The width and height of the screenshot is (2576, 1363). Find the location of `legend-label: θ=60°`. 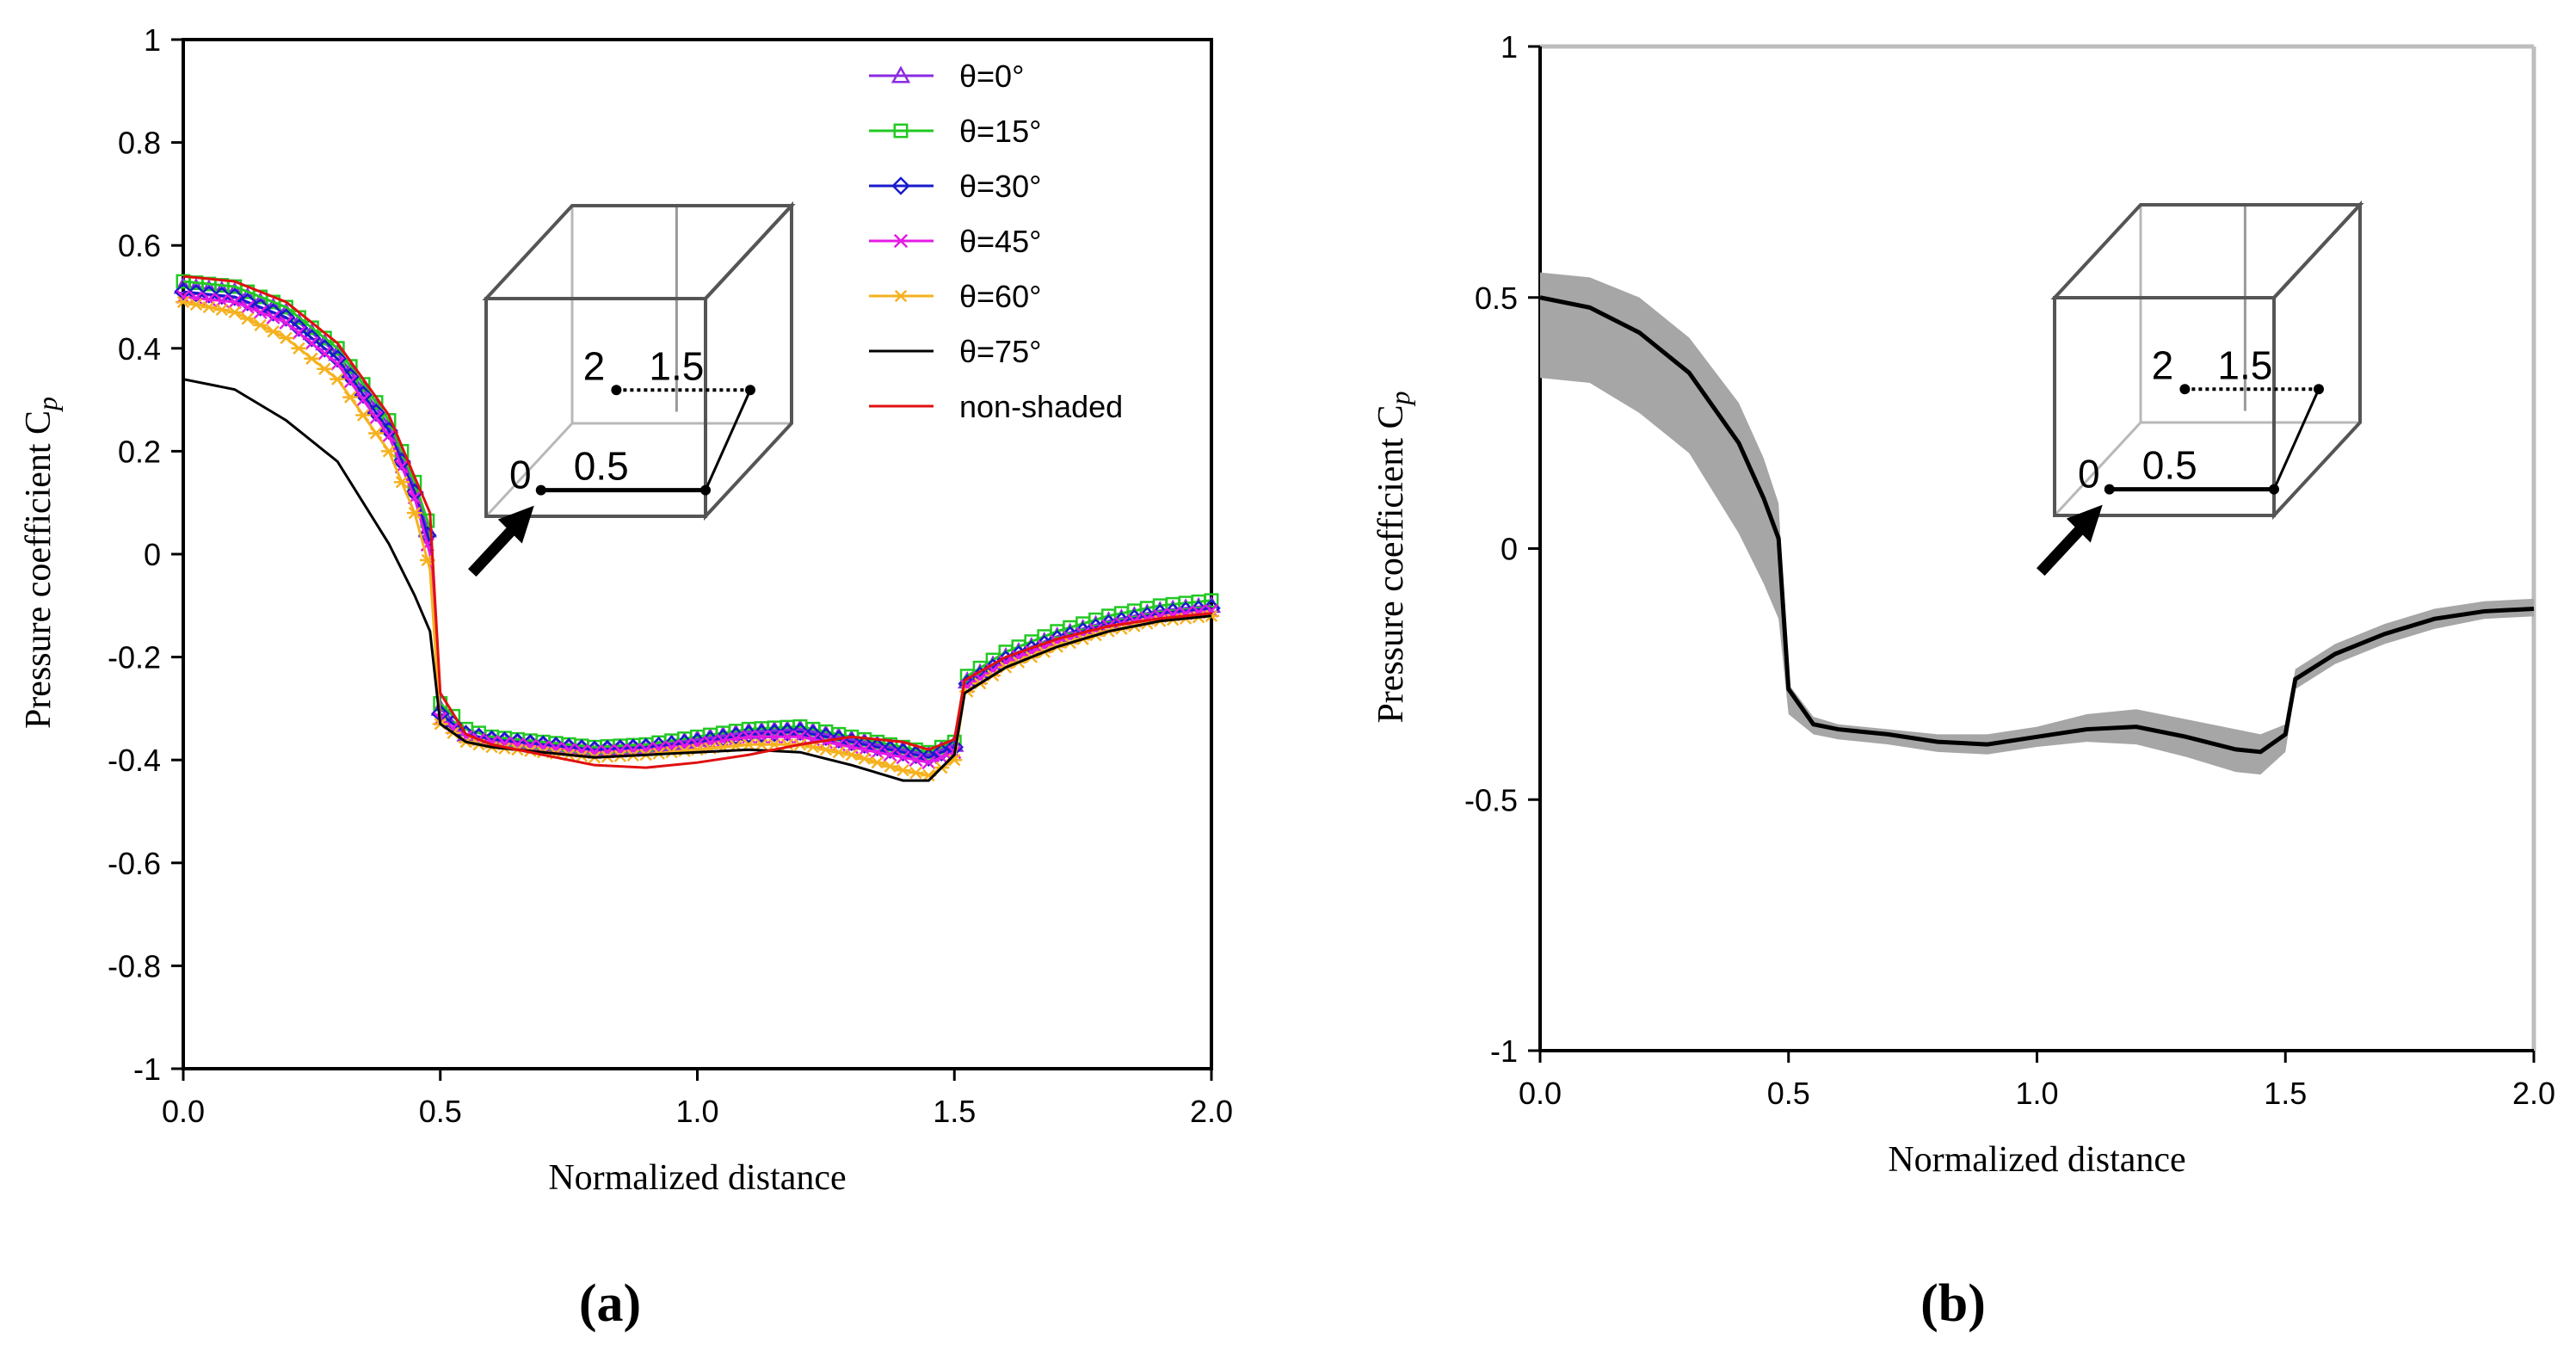

legend-label: θ=60° is located at coordinates (1000, 296).